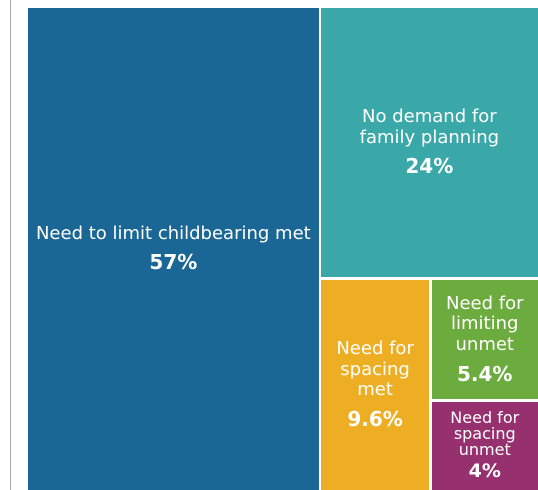  Describe the element at coordinates (375, 419) in the screenshot. I see `tile-value: 9.6%` at that location.